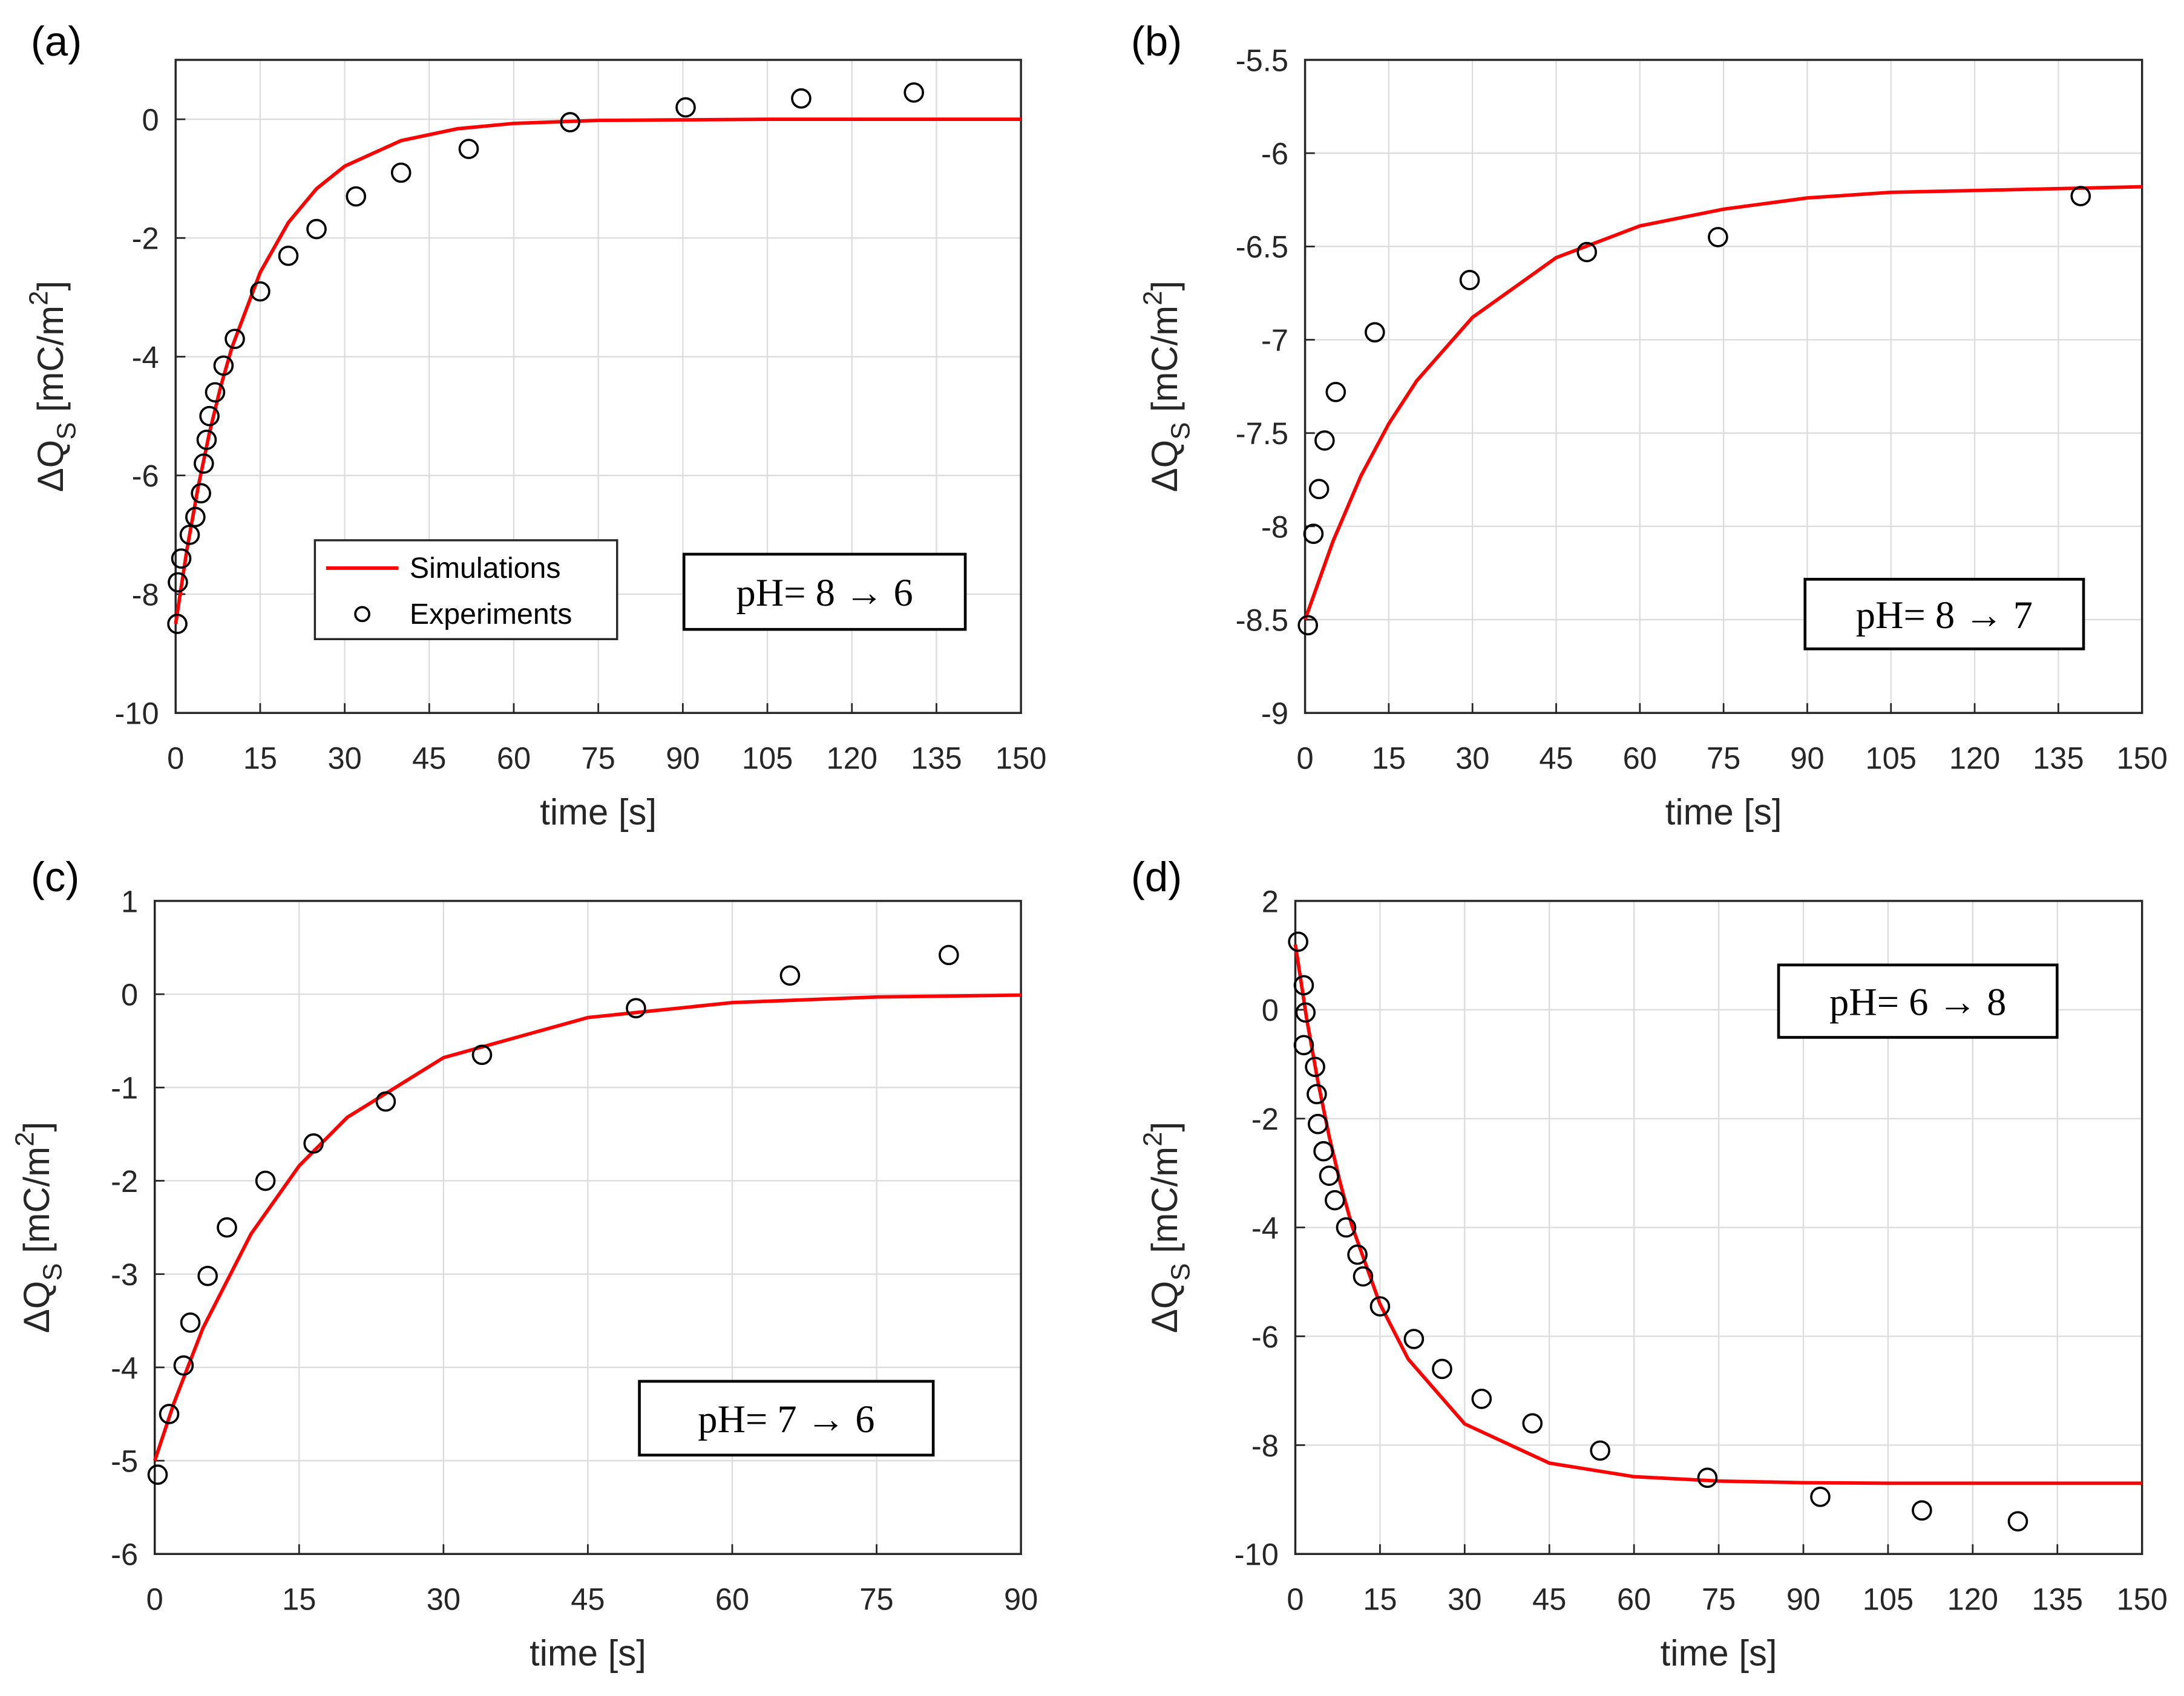 Image resolution: width=2184 pixels, height=1696 pixels. I want to click on axes-box, so click(598, 386).